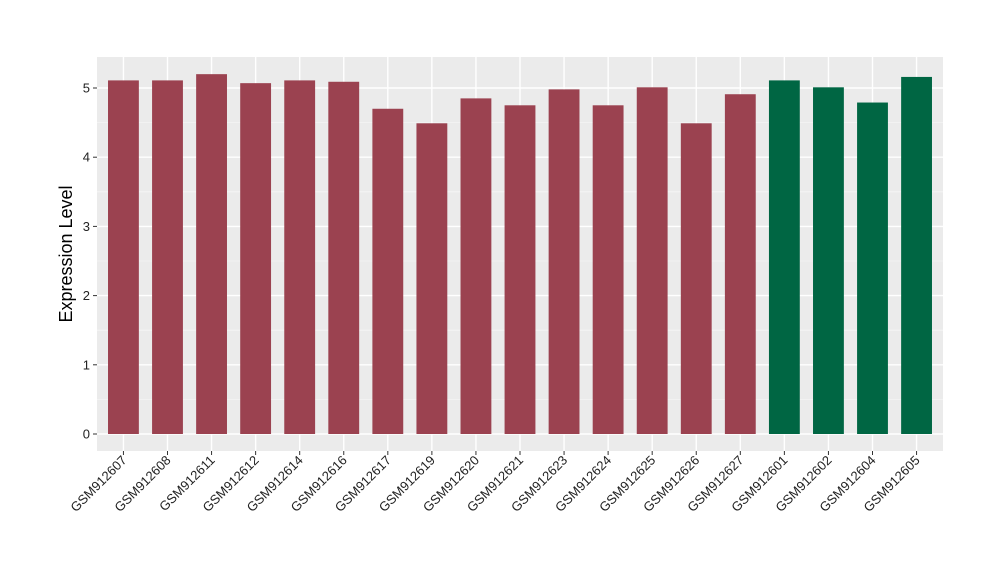 The width and height of the screenshot is (1000, 580). I want to click on y-axis: 0 1 2 3 4 5, so click(90, 261).